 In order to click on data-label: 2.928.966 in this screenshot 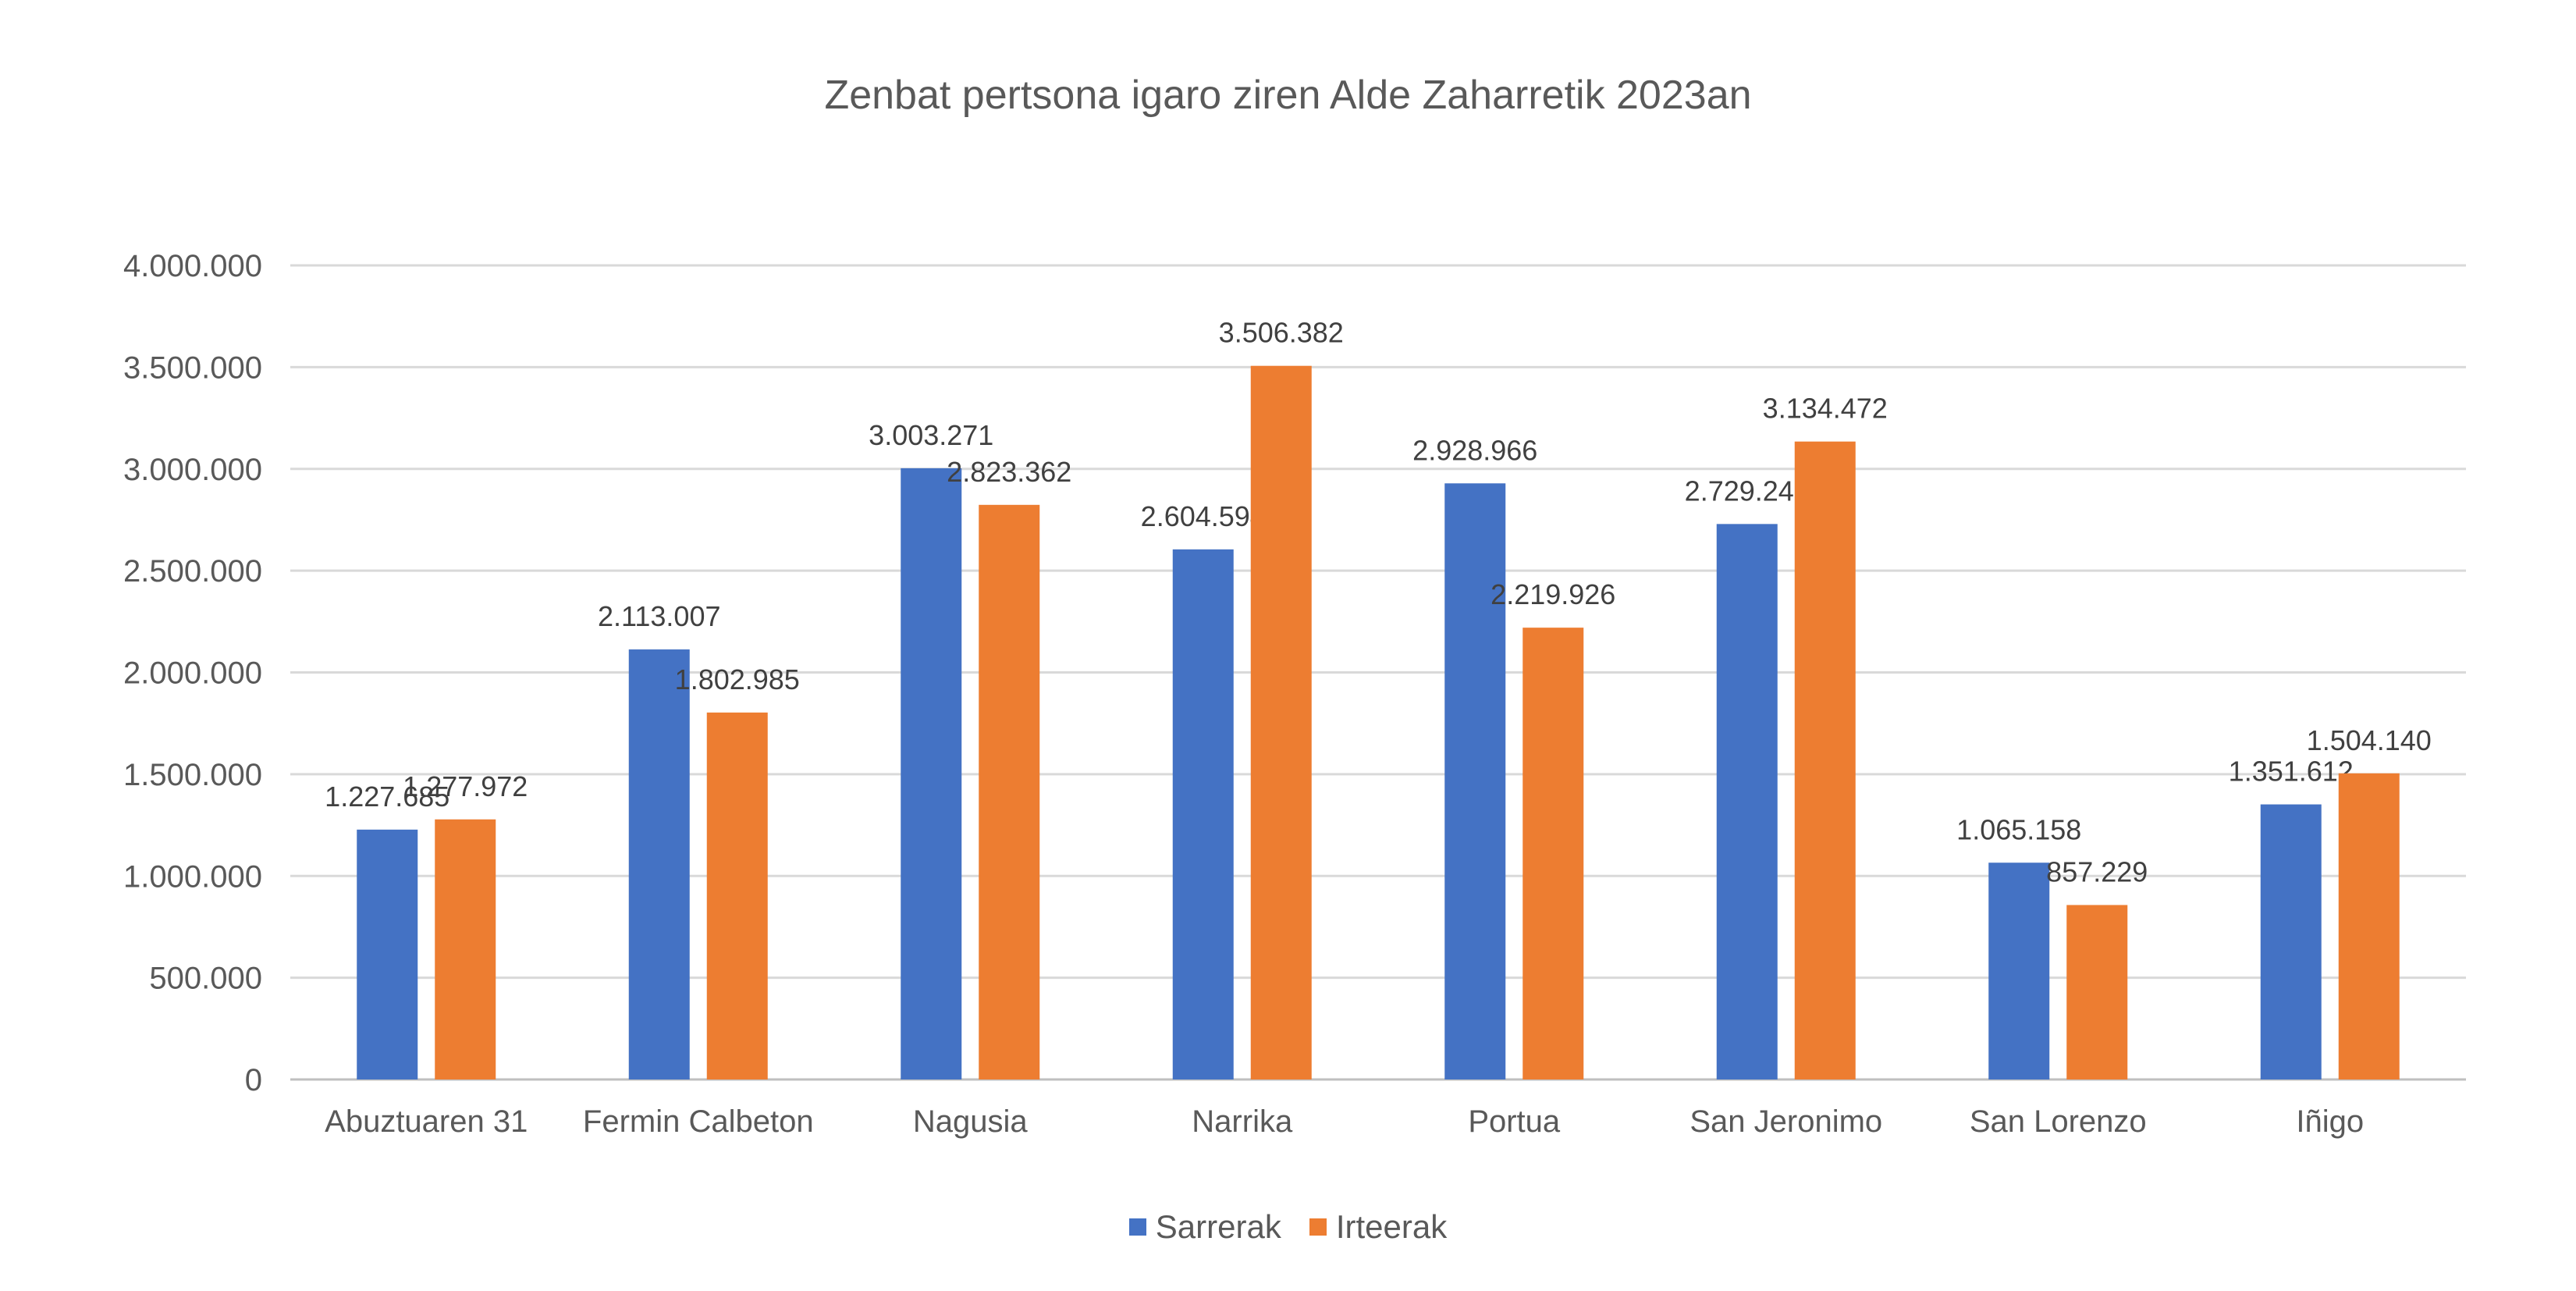, I will do `click(1474, 450)`.